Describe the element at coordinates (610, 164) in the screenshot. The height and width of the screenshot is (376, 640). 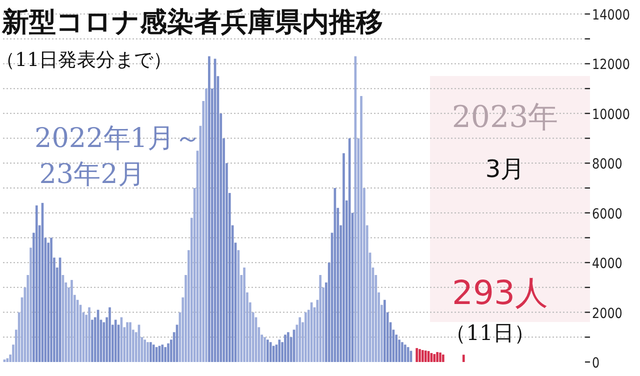
I see `y-tick-label: 8000` at that location.